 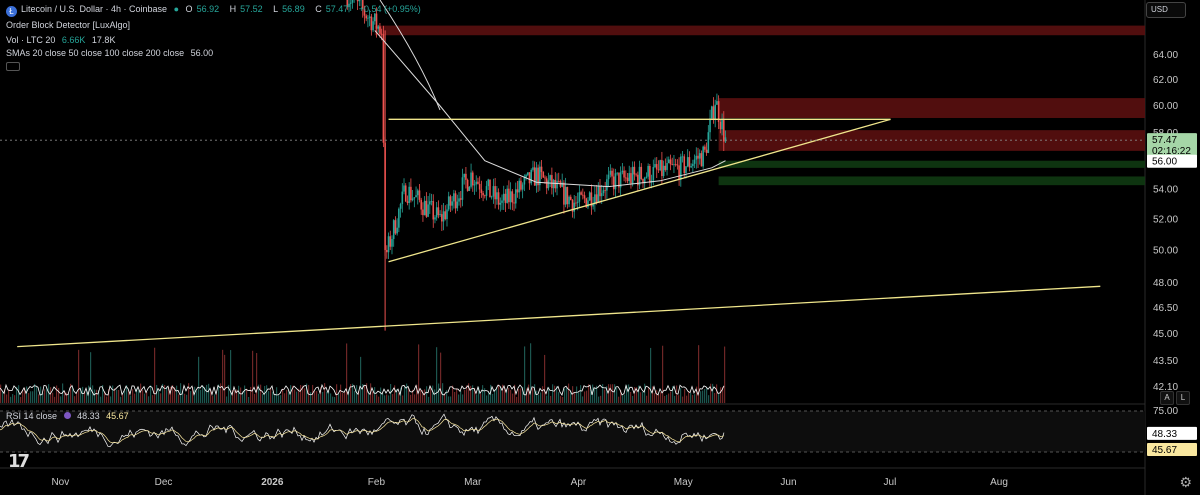 What do you see at coordinates (19, 461) in the screenshot?
I see `tradingview-logo: 17` at bounding box center [19, 461].